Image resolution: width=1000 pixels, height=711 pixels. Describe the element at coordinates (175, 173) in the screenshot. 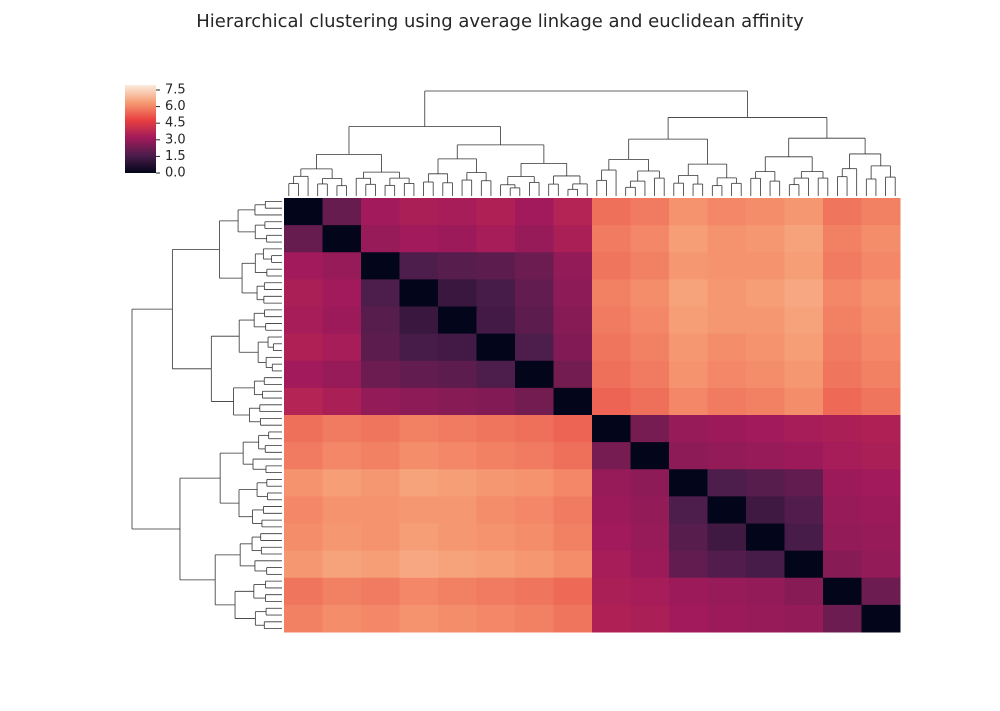

I see `colorbar-tick-label: 0.0` at that location.